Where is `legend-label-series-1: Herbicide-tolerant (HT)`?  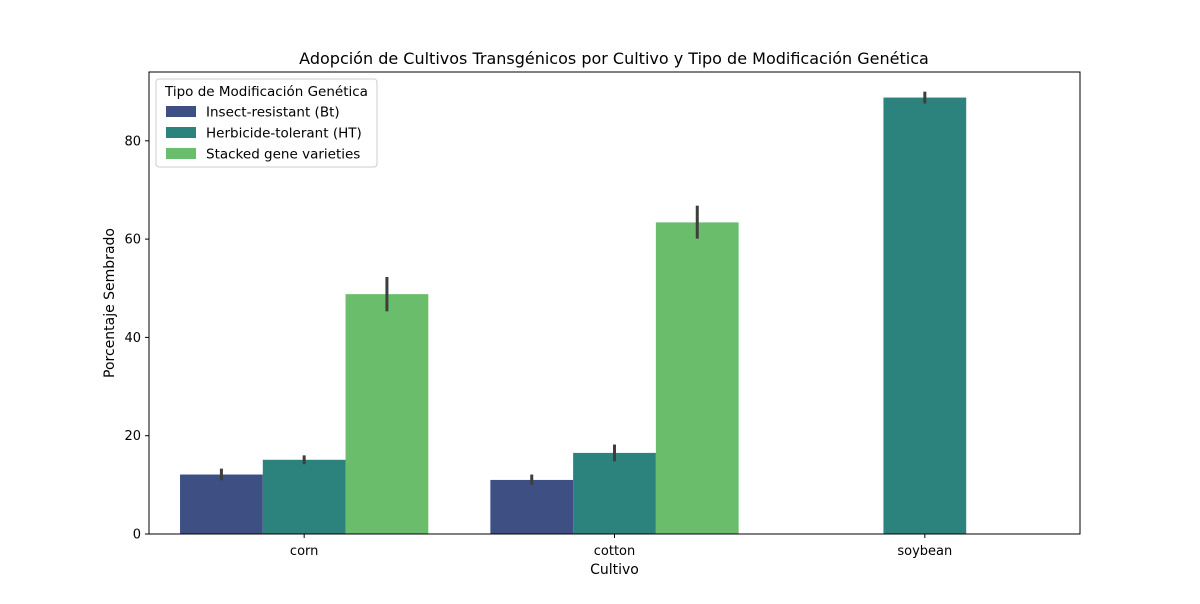 legend-label-series-1: Herbicide-tolerant (HT) is located at coordinates (284, 134).